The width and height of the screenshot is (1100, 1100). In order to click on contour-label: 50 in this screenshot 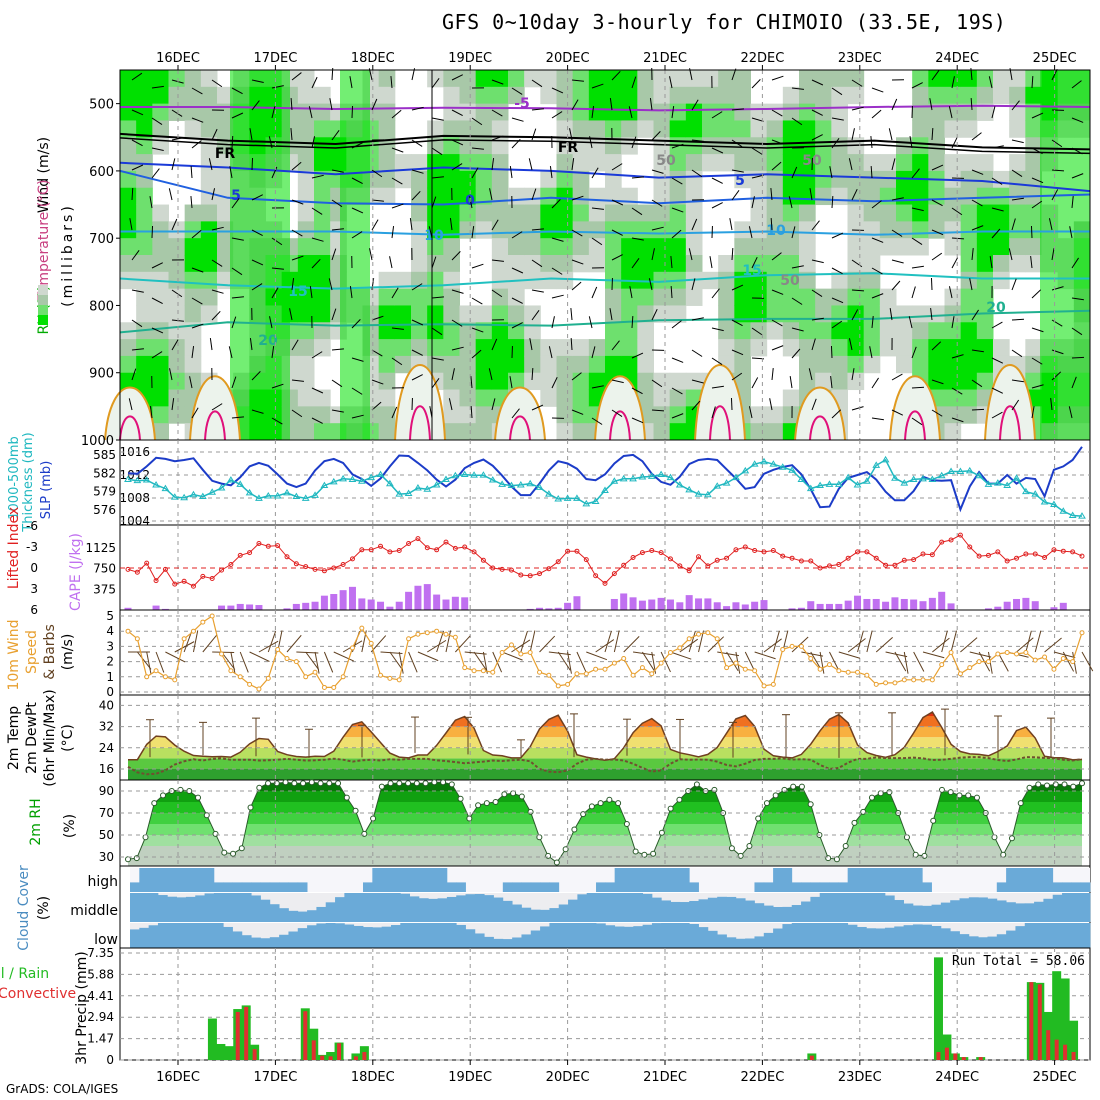, I will do `click(666, 161)`.